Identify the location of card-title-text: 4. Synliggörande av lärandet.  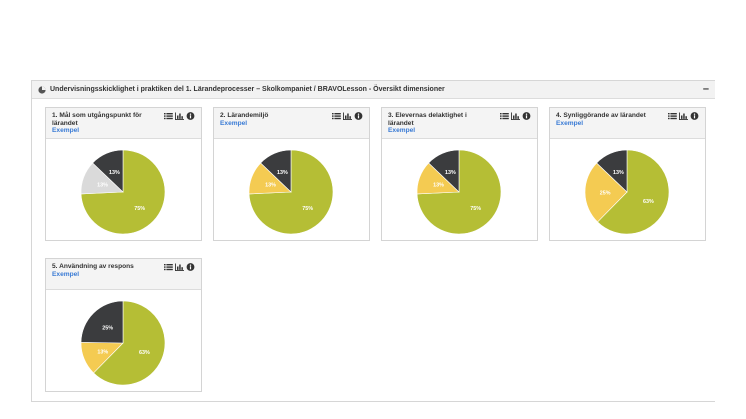
(601, 115).